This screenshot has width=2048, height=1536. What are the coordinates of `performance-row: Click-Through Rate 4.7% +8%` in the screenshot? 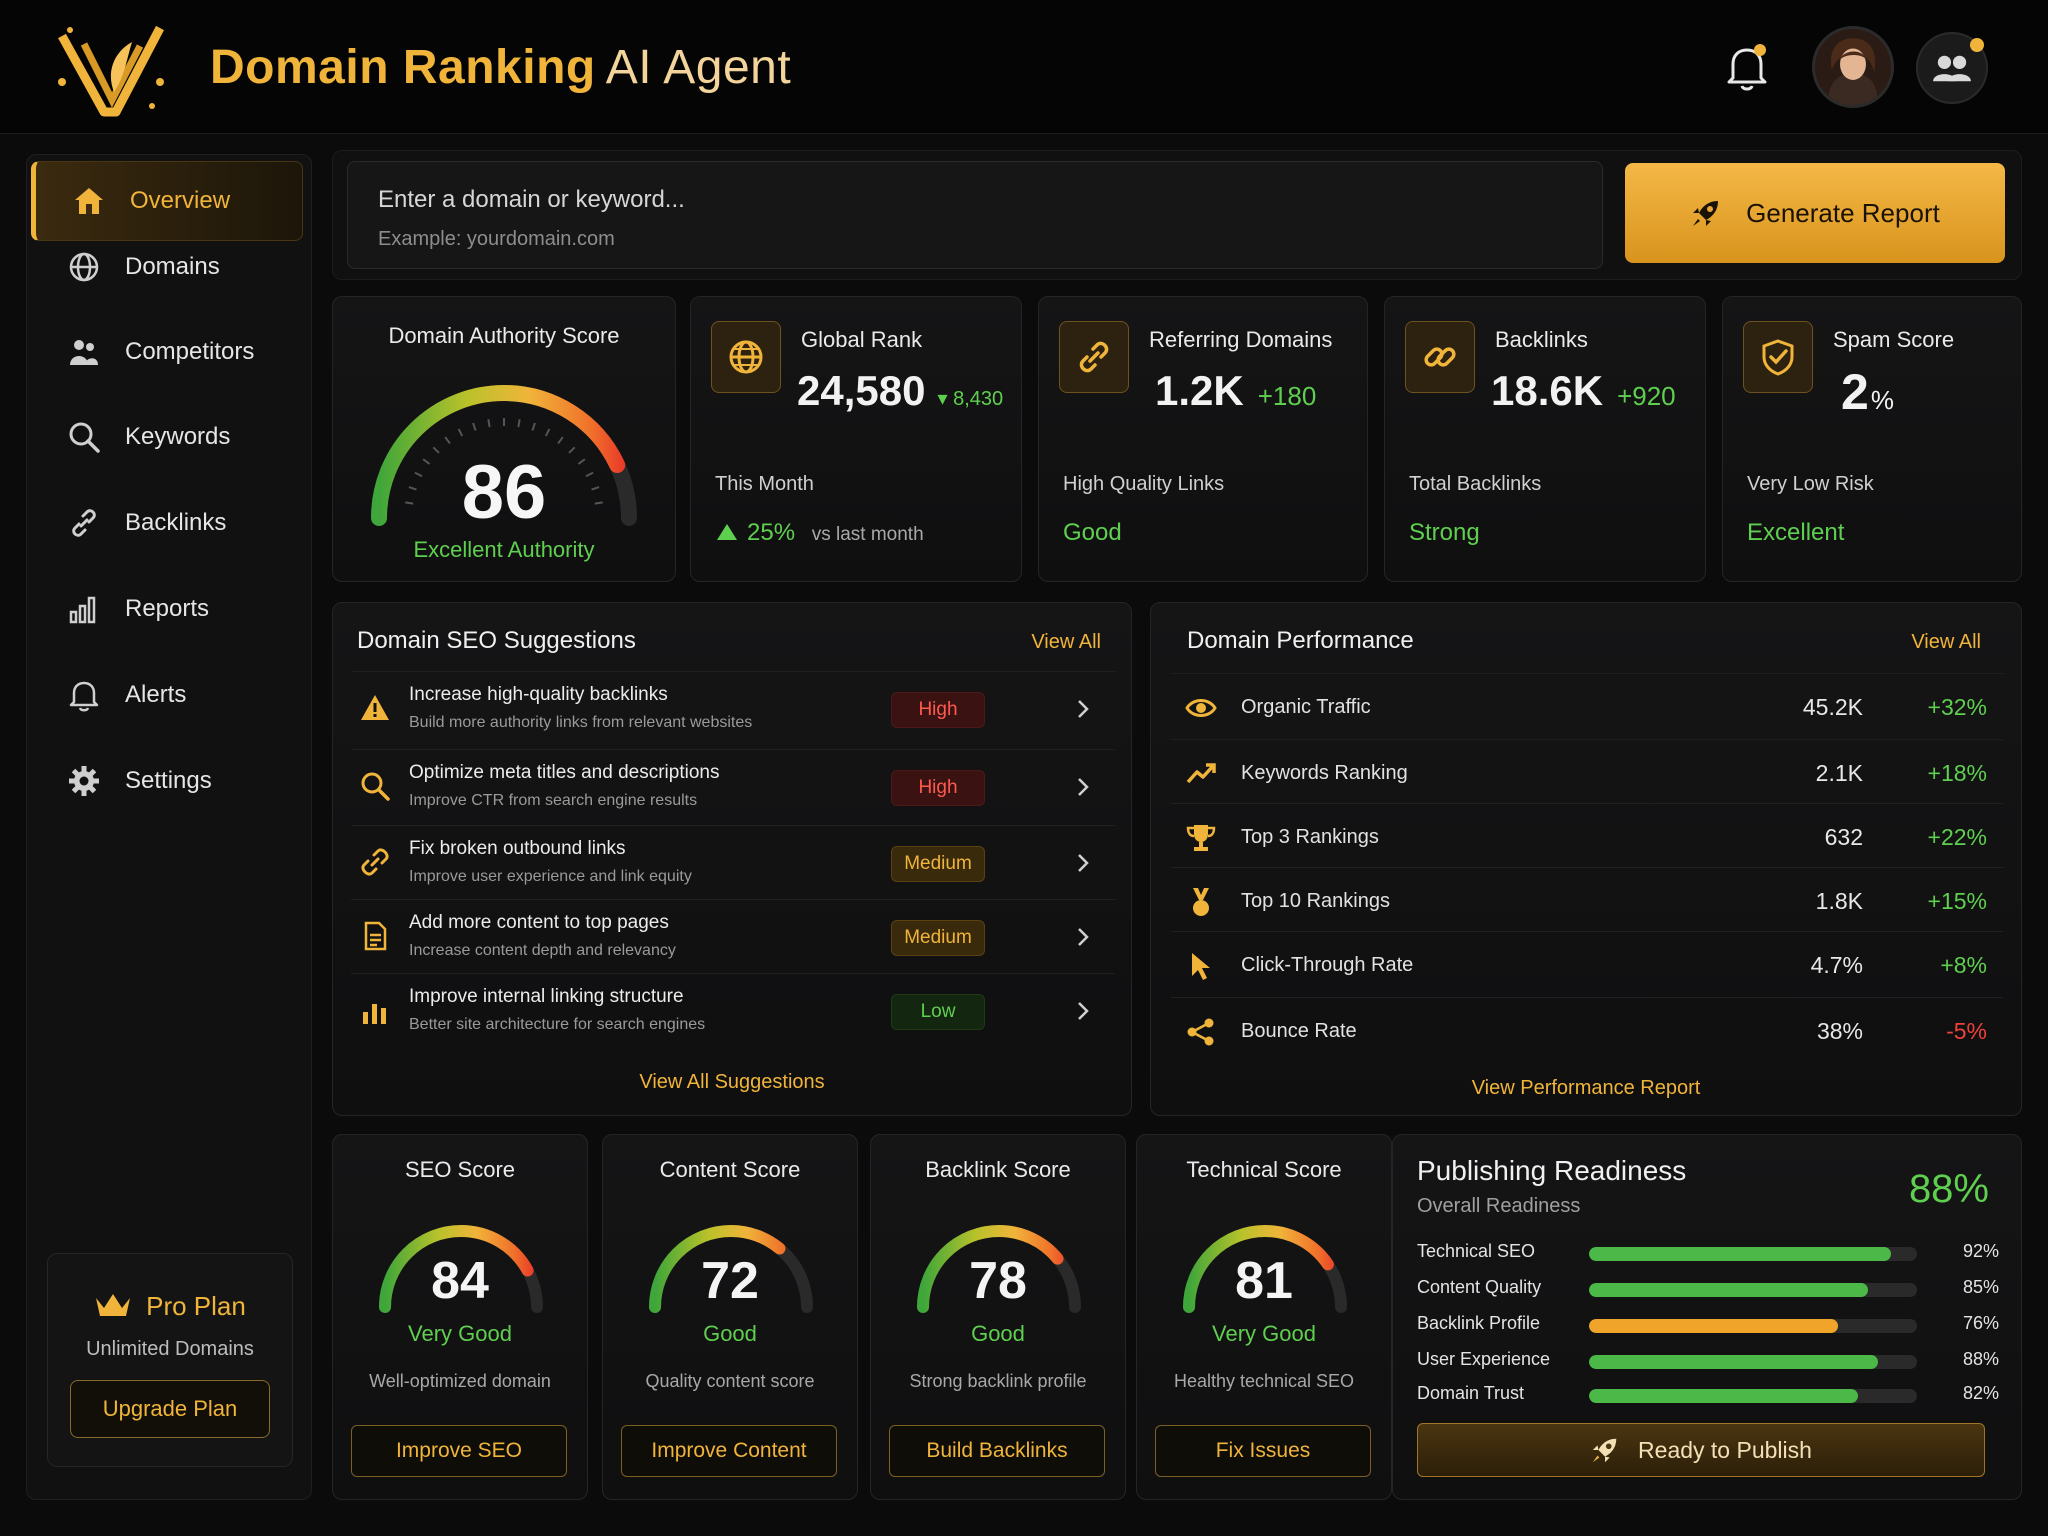 It's located at (1587, 964).